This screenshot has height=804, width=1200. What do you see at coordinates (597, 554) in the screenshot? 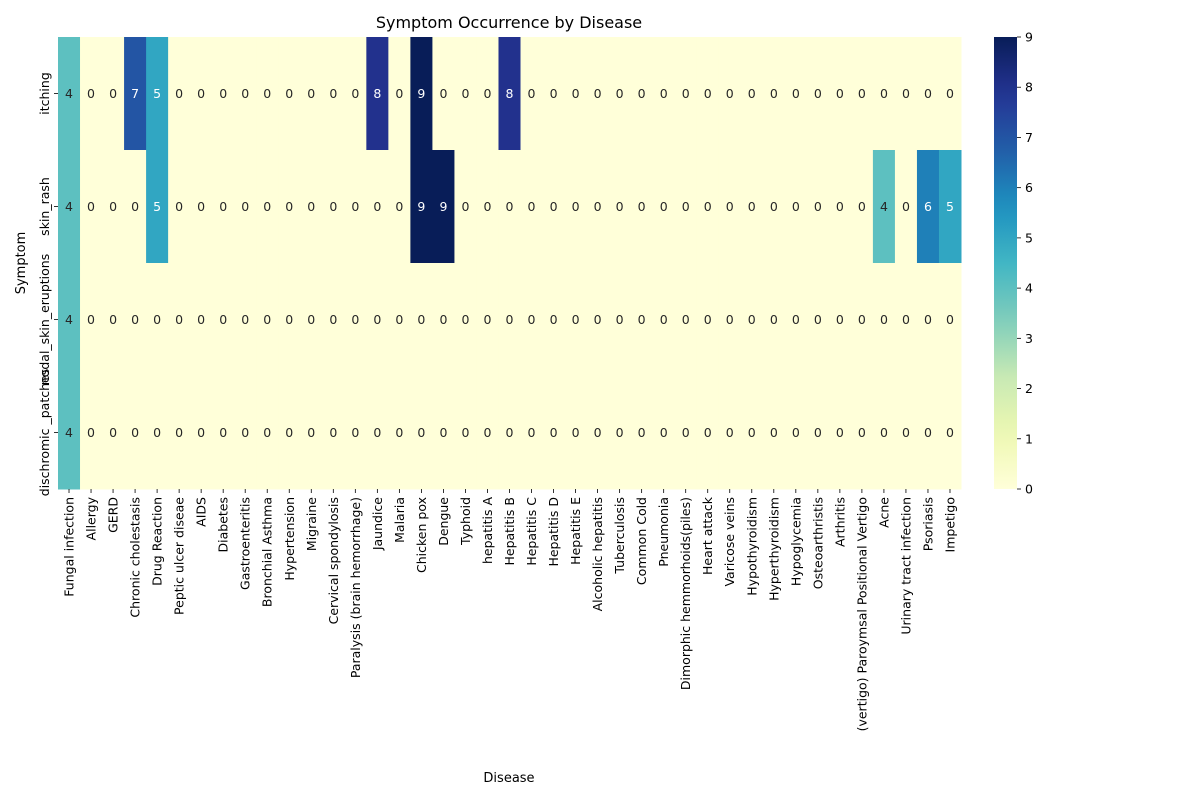
I see `x-tick-label: Alcoholic hepatitis` at bounding box center [597, 554].